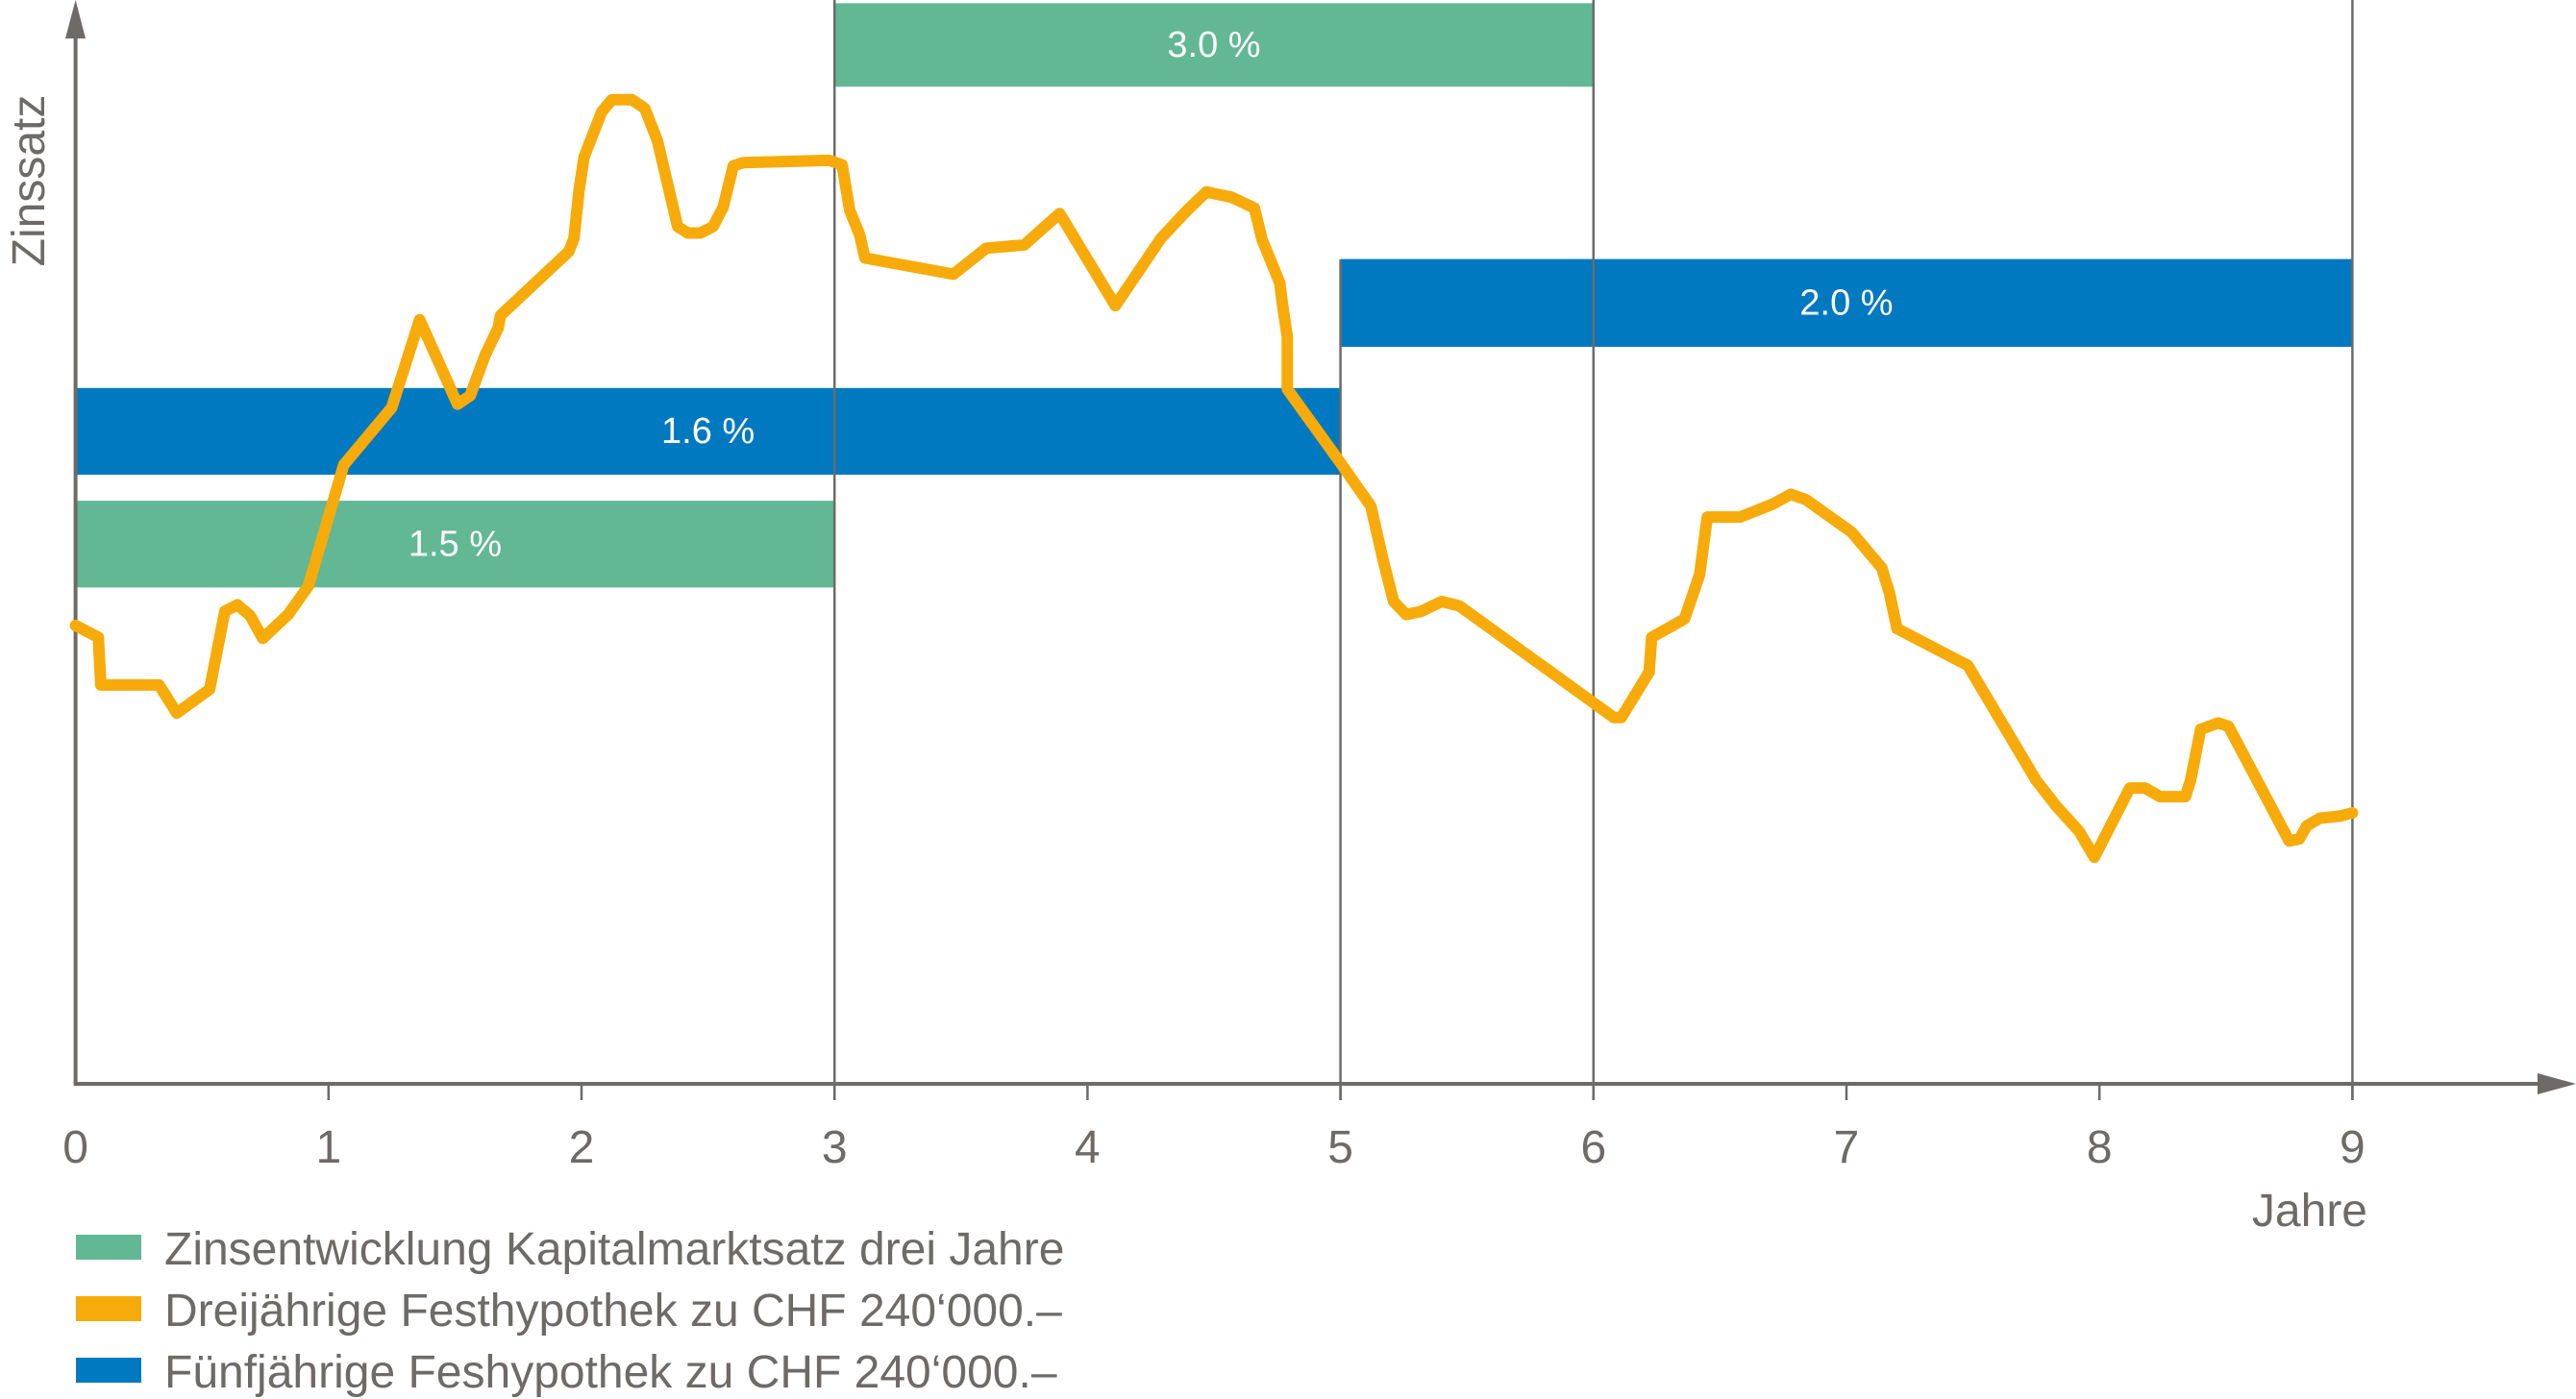 This screenshot has height=1399, width=2576. I want to click on x-ticks: 0 1 2 3 4 5 6 7 8 9, so click(1213, 1128).